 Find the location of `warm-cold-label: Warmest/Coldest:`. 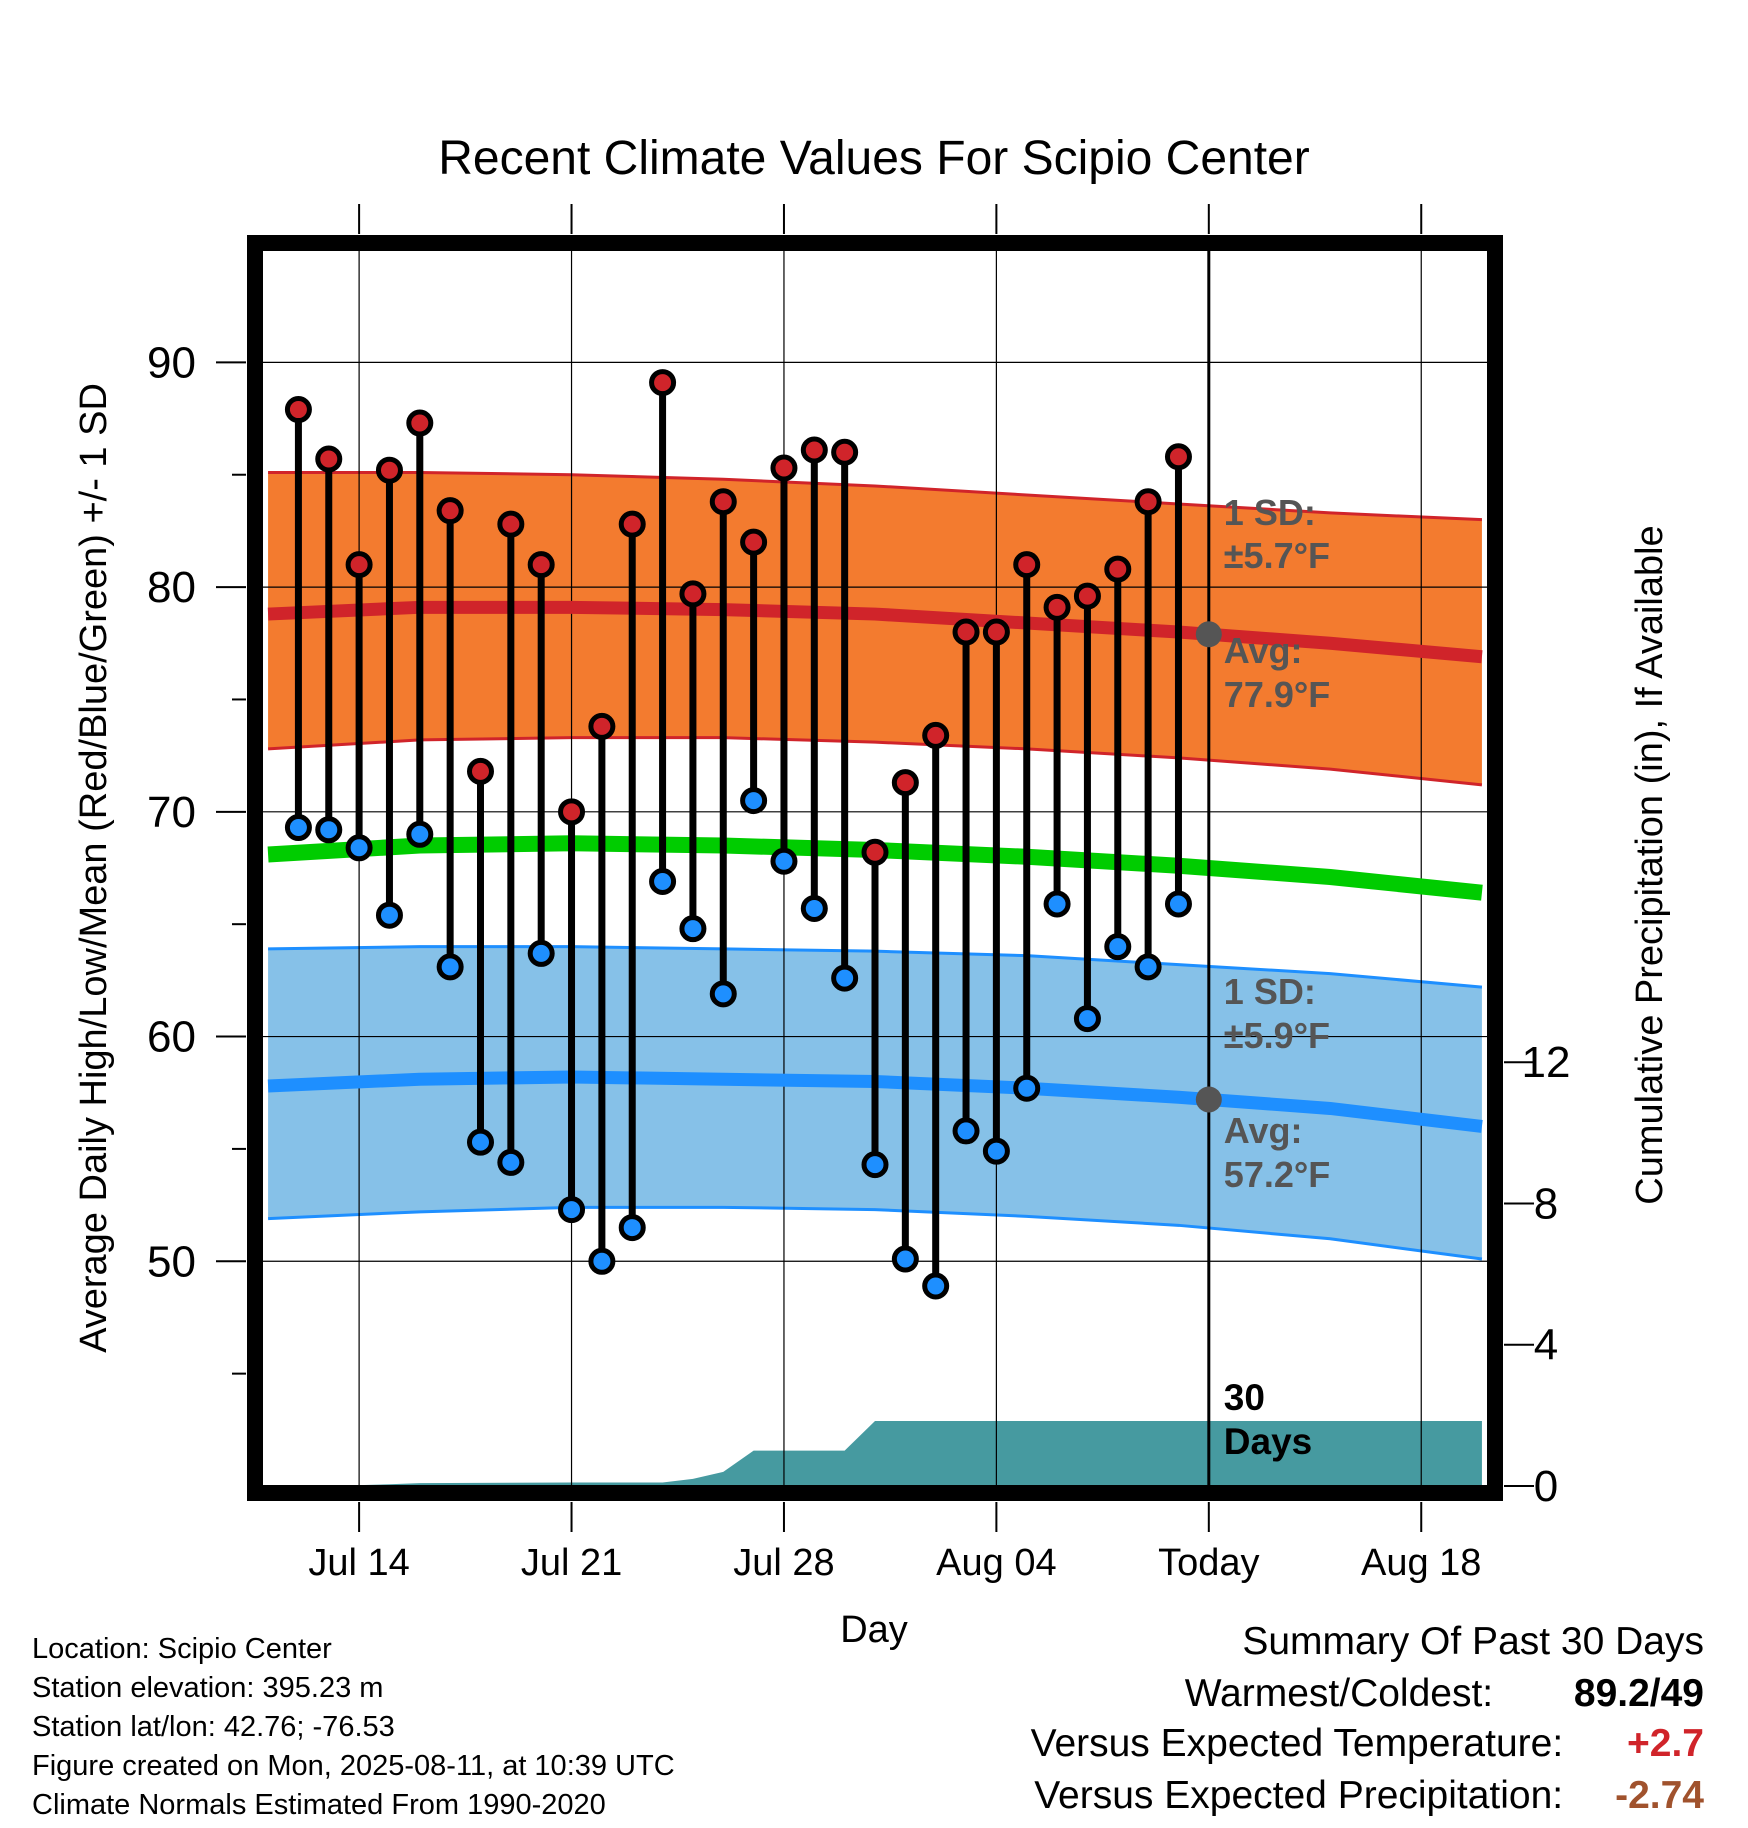

warm-cold-label: Warmest/Coldest: is located at coordinates (1339, 1693).